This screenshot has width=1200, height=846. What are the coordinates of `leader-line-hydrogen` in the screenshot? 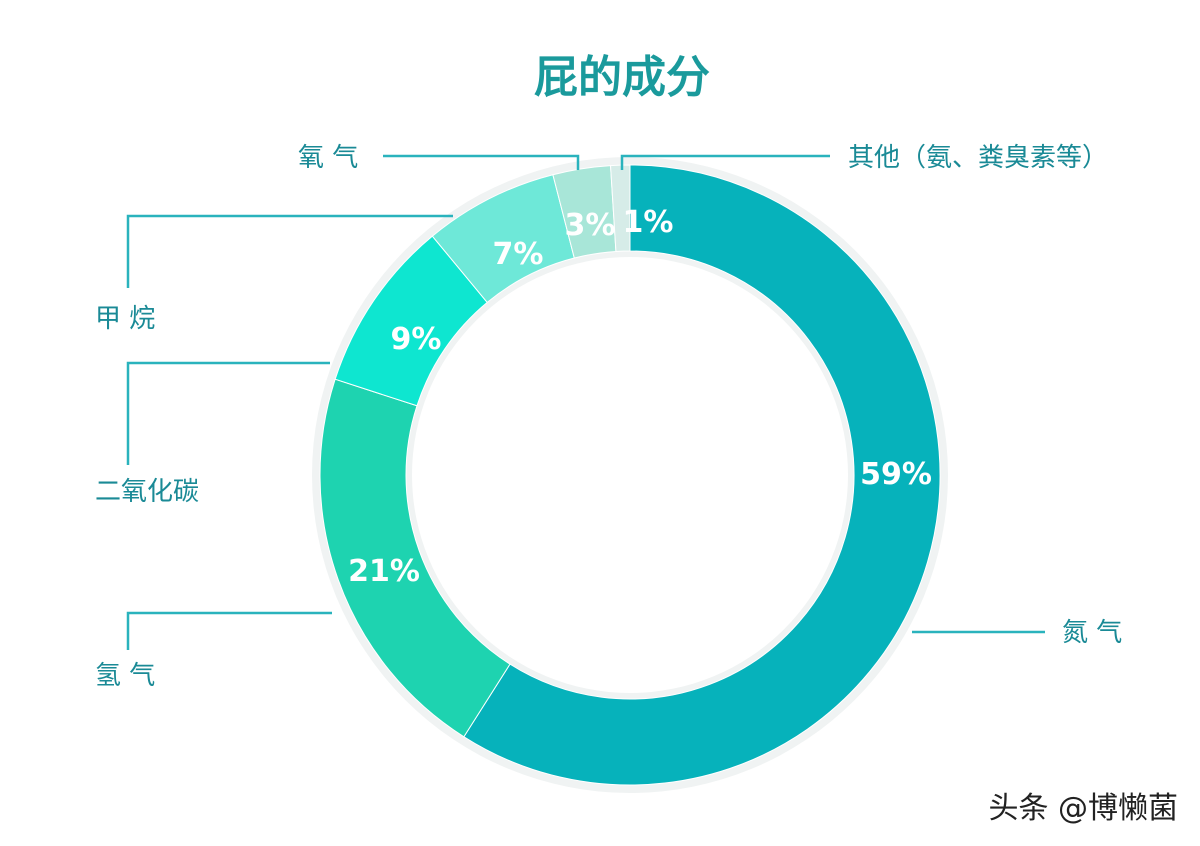 It's located at (229, 630).